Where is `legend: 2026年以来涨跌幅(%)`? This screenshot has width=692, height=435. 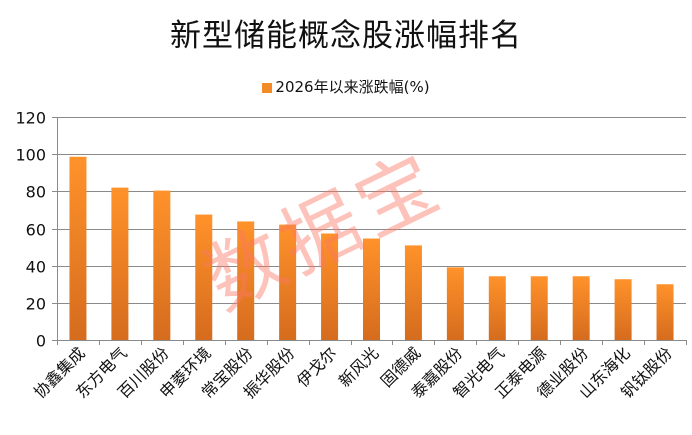
legend: 2026年以来涨跌幅(%) is located at coordinates (346, 86).